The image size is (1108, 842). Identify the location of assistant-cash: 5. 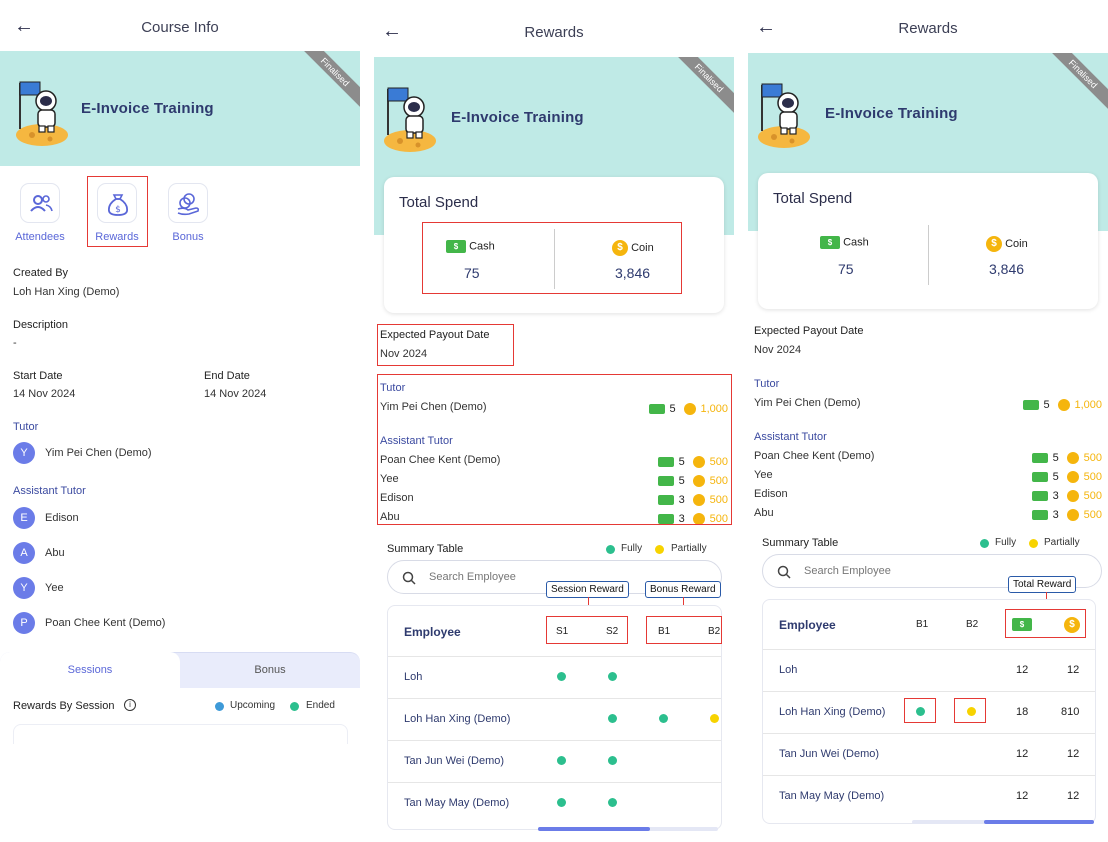
(1055, 457).